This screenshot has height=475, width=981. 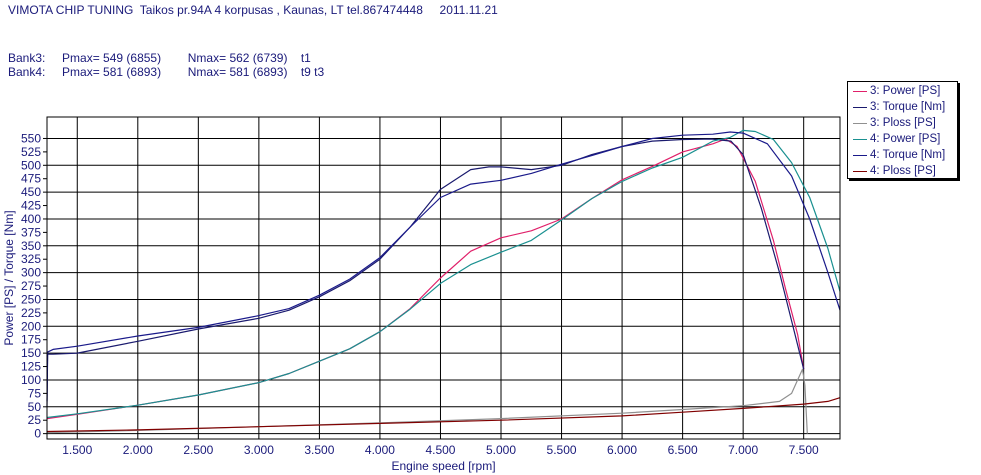 I want to click on legend-label: 4: Ploss [PS], so click(x=903, y=171).